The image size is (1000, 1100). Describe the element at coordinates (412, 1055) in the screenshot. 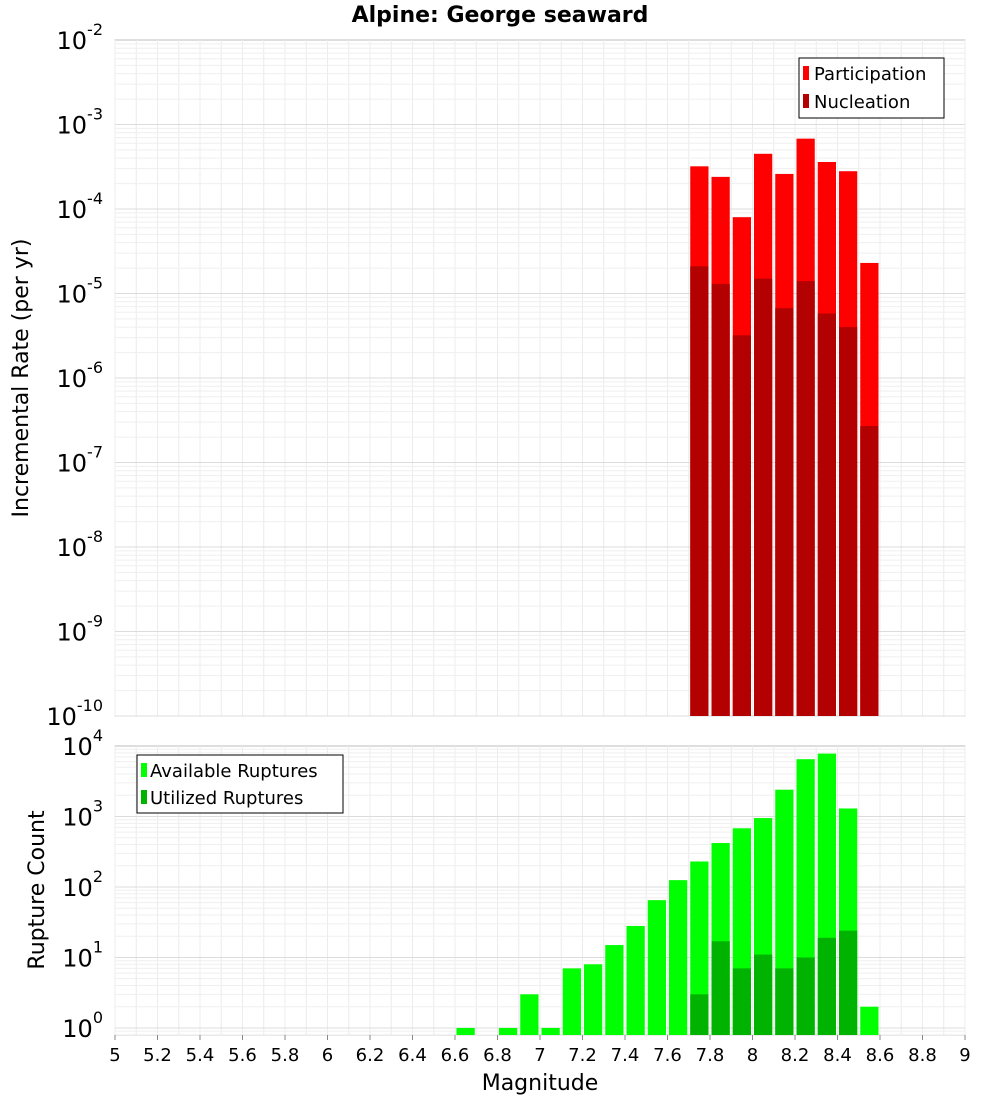

I see `x-tick-label: 6.4` at that location.